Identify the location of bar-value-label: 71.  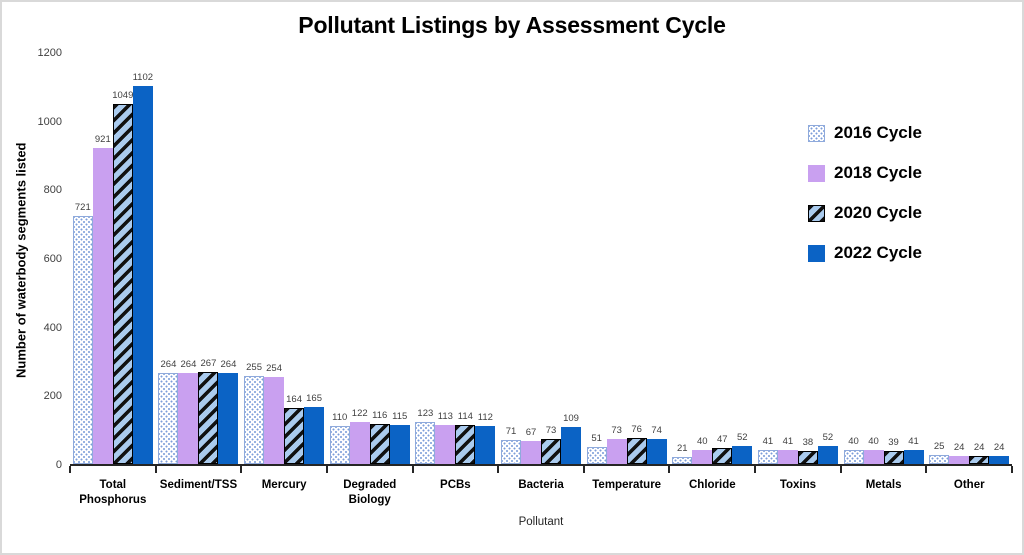
(511, 431).